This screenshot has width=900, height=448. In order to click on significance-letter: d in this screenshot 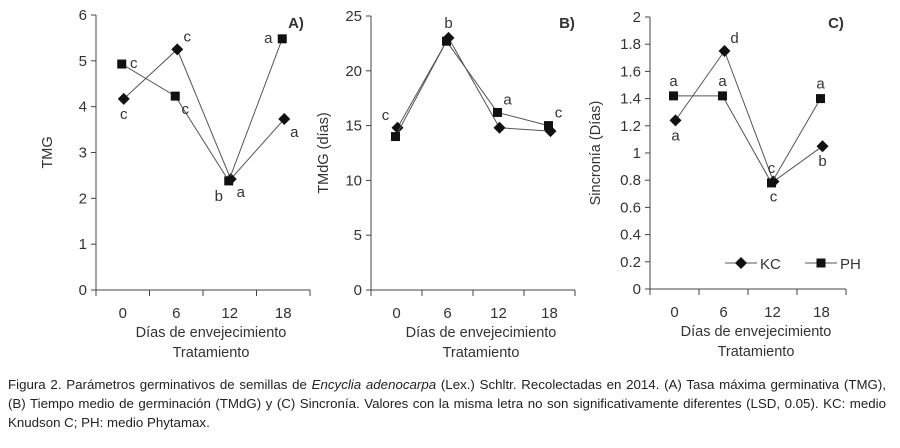, I will do `click(734, 38)`.